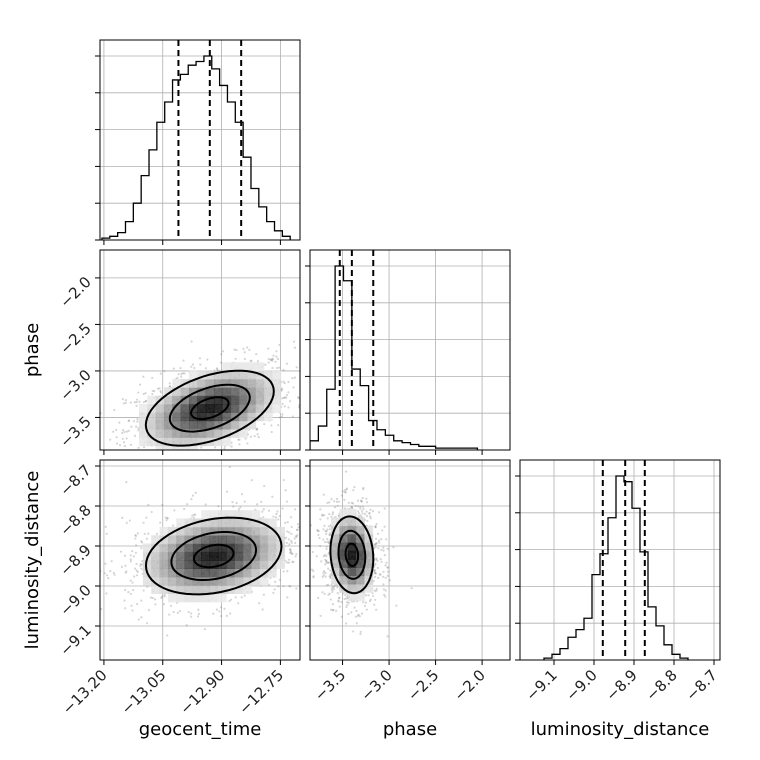 This screenshot has height=760, width=760. I want to click on y-tick-label: −9.0, so click(75, 600).